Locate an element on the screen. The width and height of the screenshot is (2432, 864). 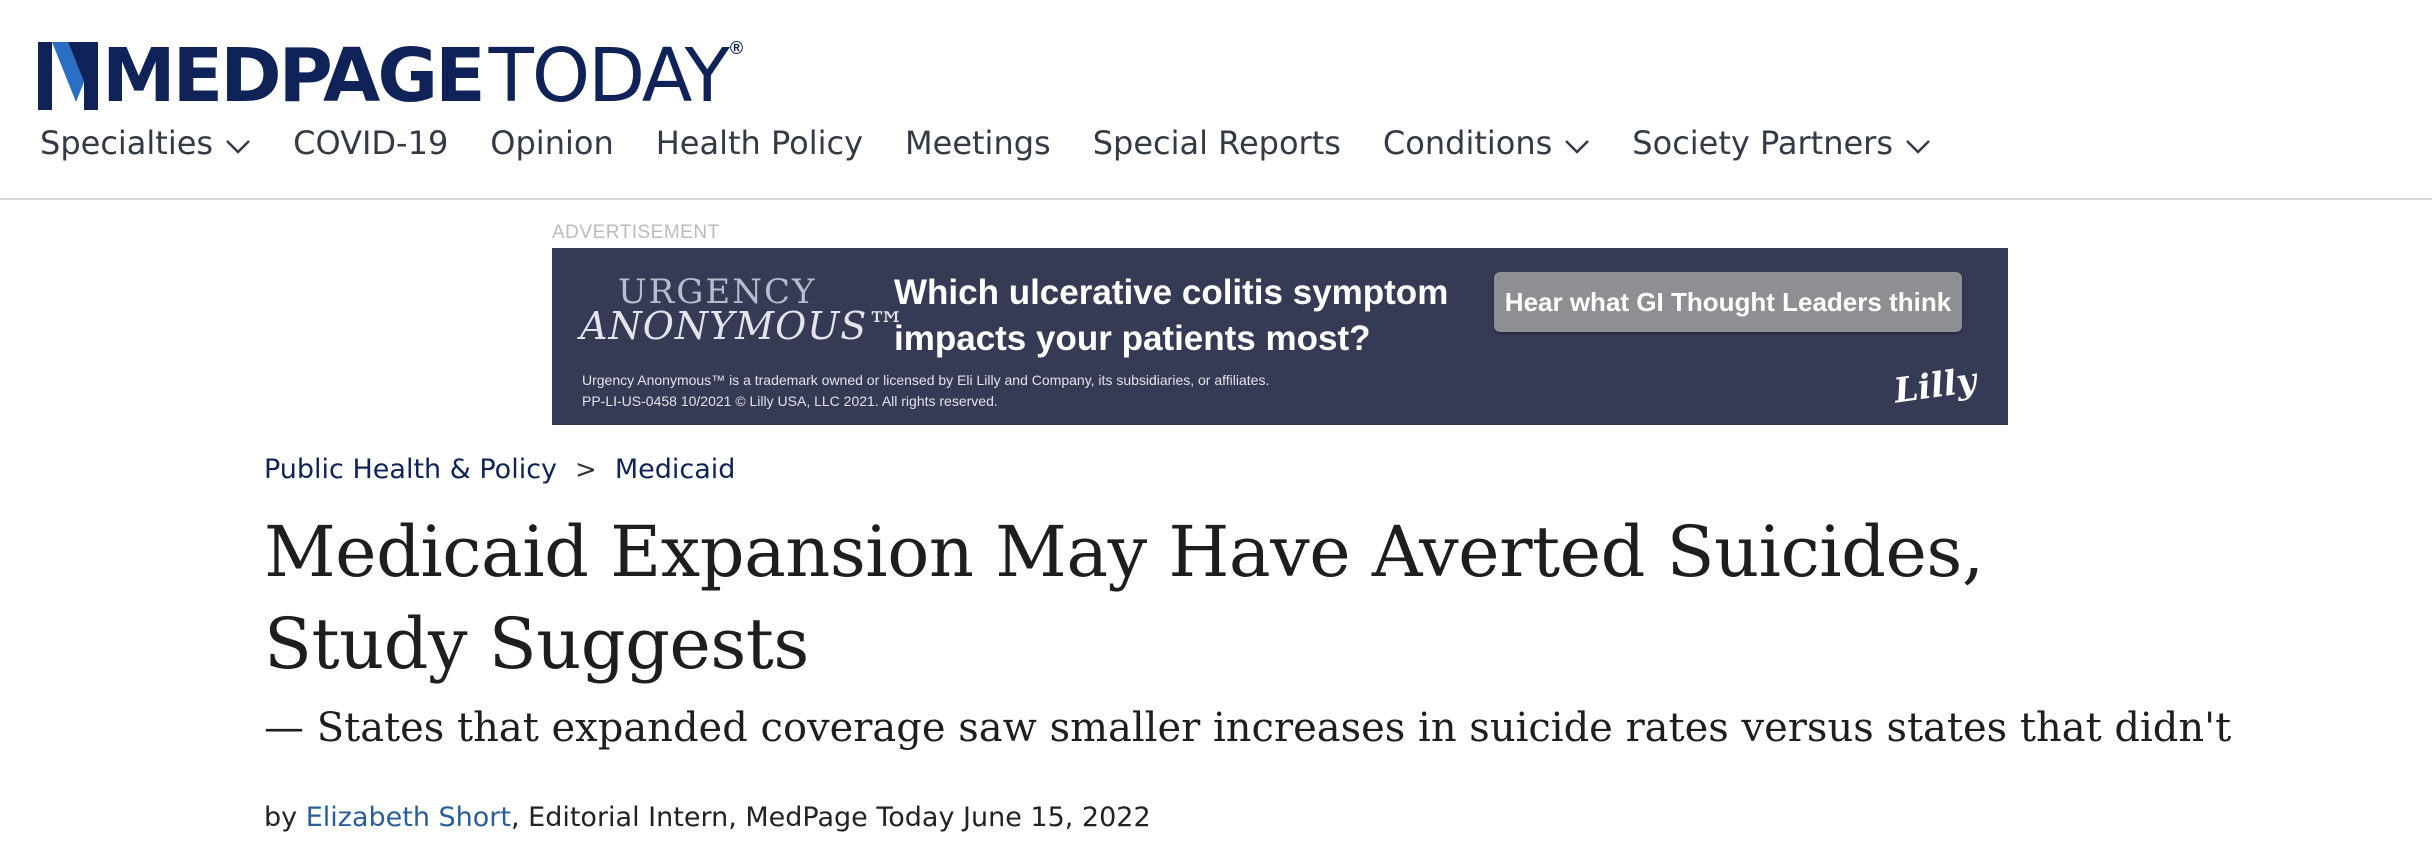
nav-item-society-partners: Society Partners is located at coordinates (1781, 143).